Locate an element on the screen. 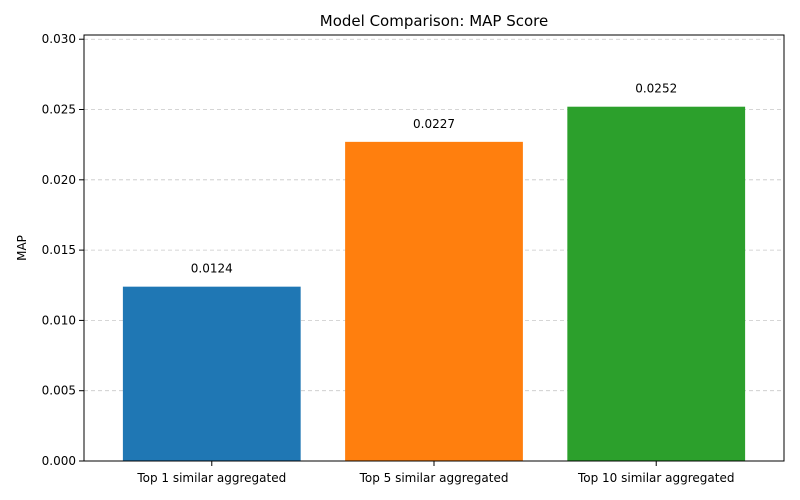 Image resolution: width=800 pixels, height=500 pixels. y-tick-label: 0.020 is located at coordinates (59, 180).